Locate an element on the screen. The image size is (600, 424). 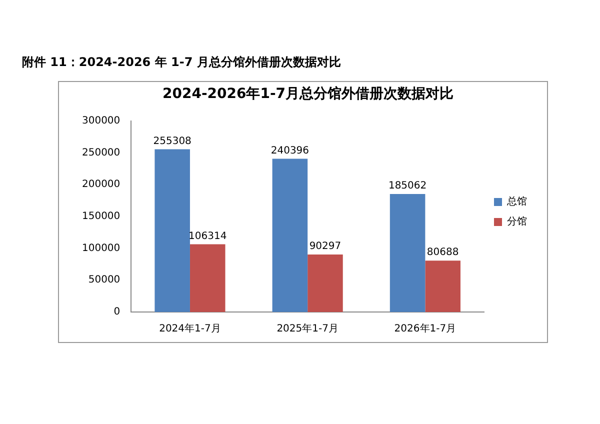
y-tick-label: 200000 is located at coordinates (101, 184).